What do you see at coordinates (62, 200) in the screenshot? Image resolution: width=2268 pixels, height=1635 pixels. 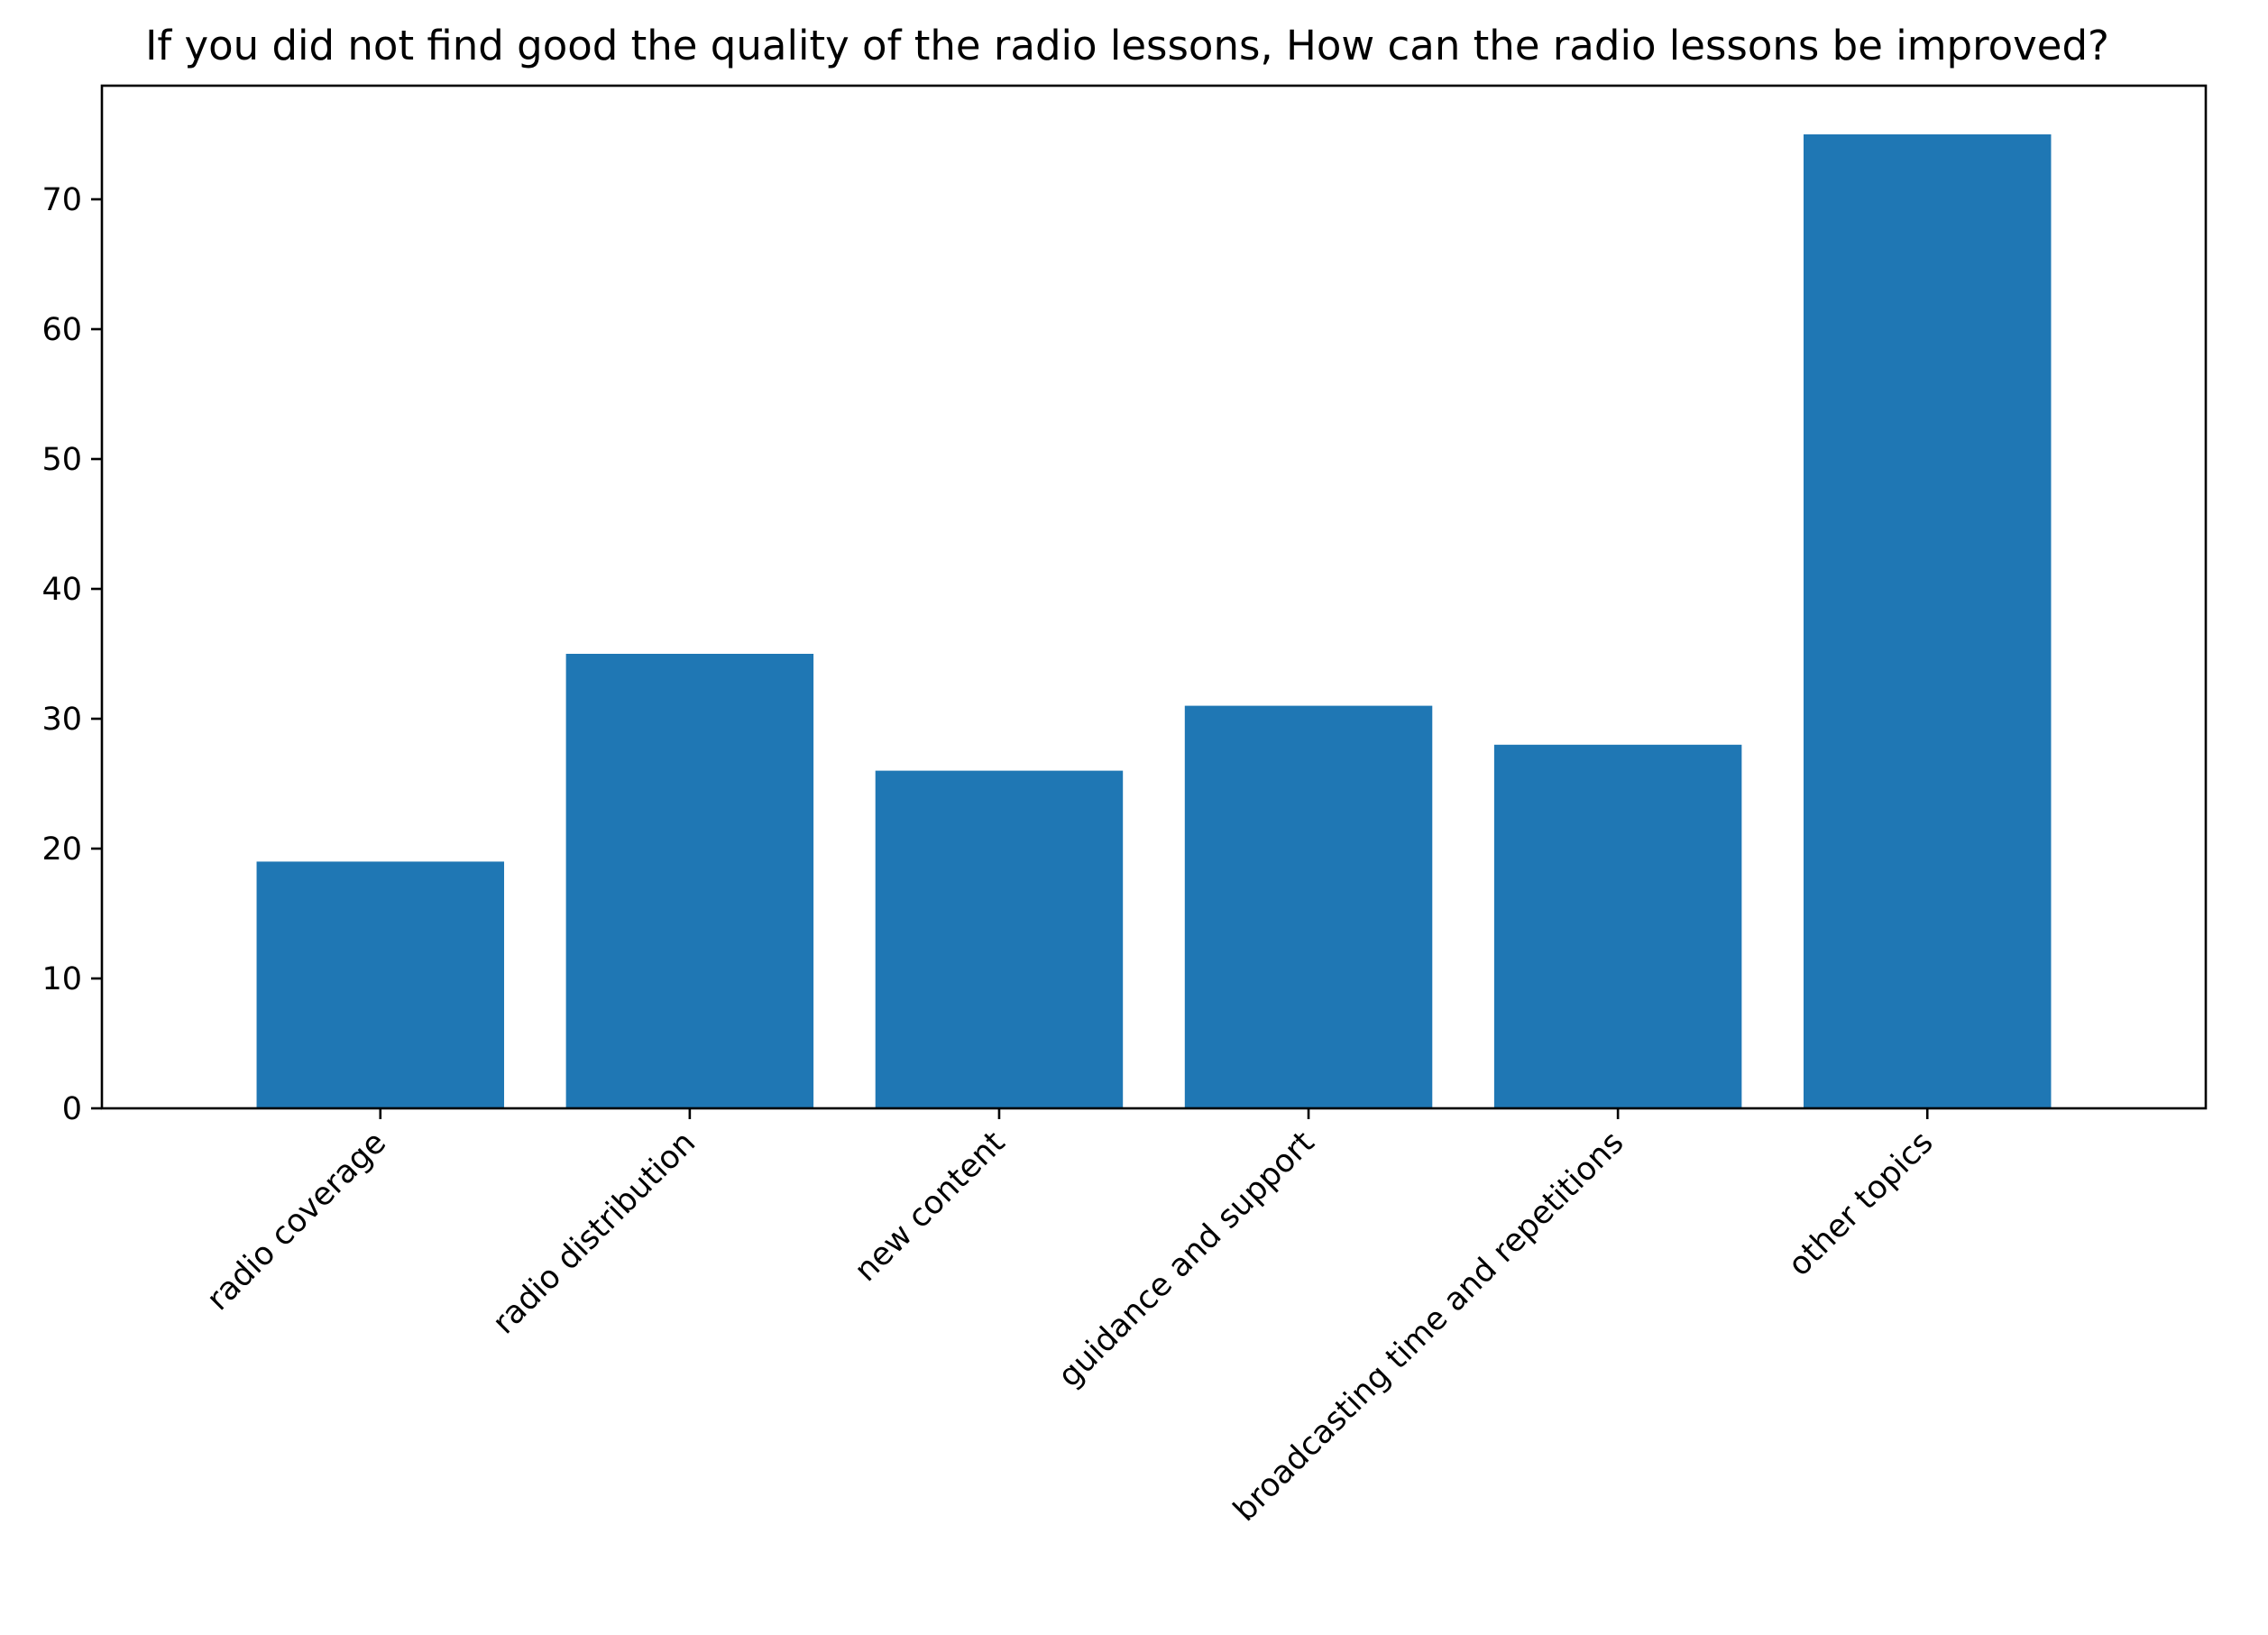 I see `y-tick-label: 70` at bounding box center [62, 200].